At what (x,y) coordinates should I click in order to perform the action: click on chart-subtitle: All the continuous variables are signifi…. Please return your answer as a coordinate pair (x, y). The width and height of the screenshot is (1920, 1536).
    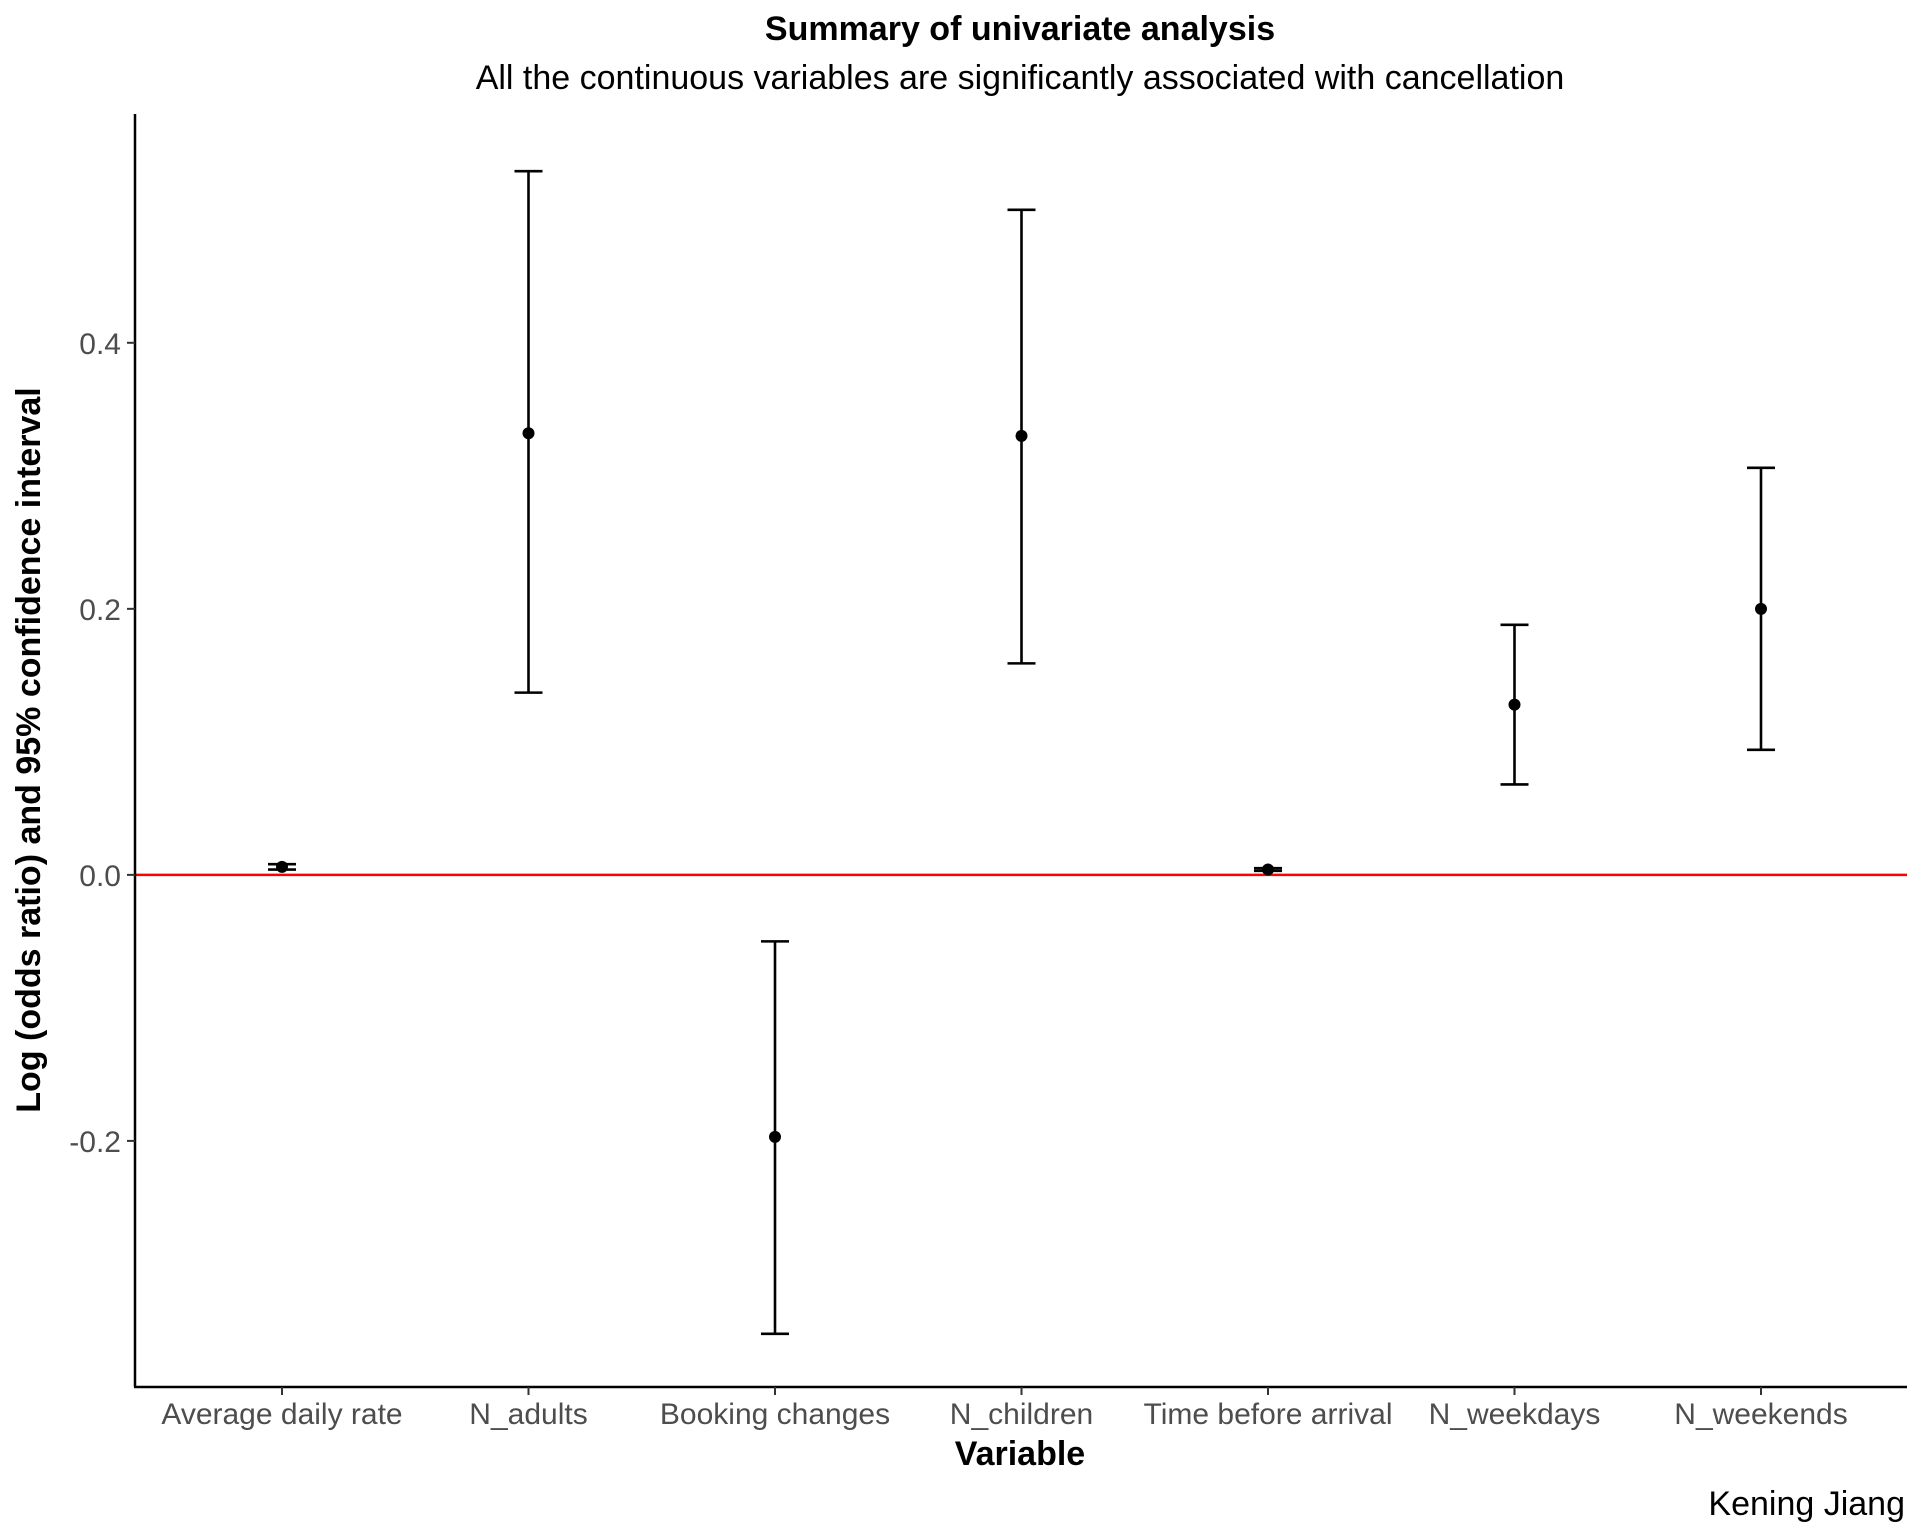
    Looking at the image, I should click on (1020, 78).